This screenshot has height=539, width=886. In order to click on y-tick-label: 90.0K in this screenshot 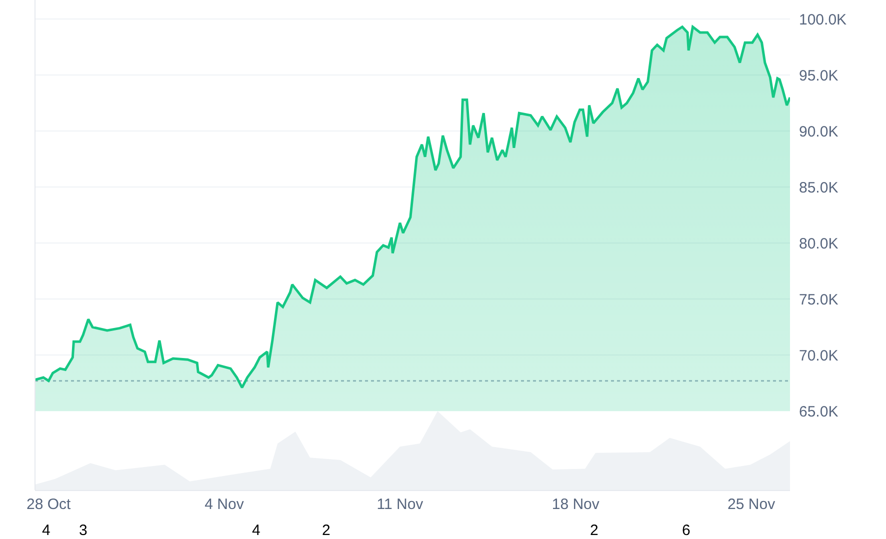, I will do `click(818, 131)`.